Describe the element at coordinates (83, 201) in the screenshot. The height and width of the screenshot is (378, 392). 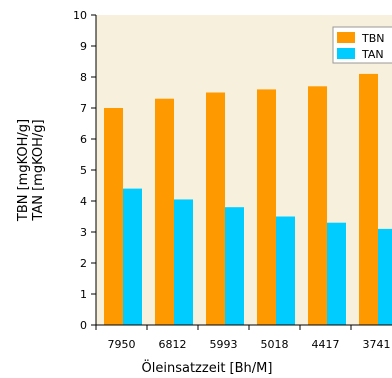
I see `y-tick-label-4: 4` at that location.